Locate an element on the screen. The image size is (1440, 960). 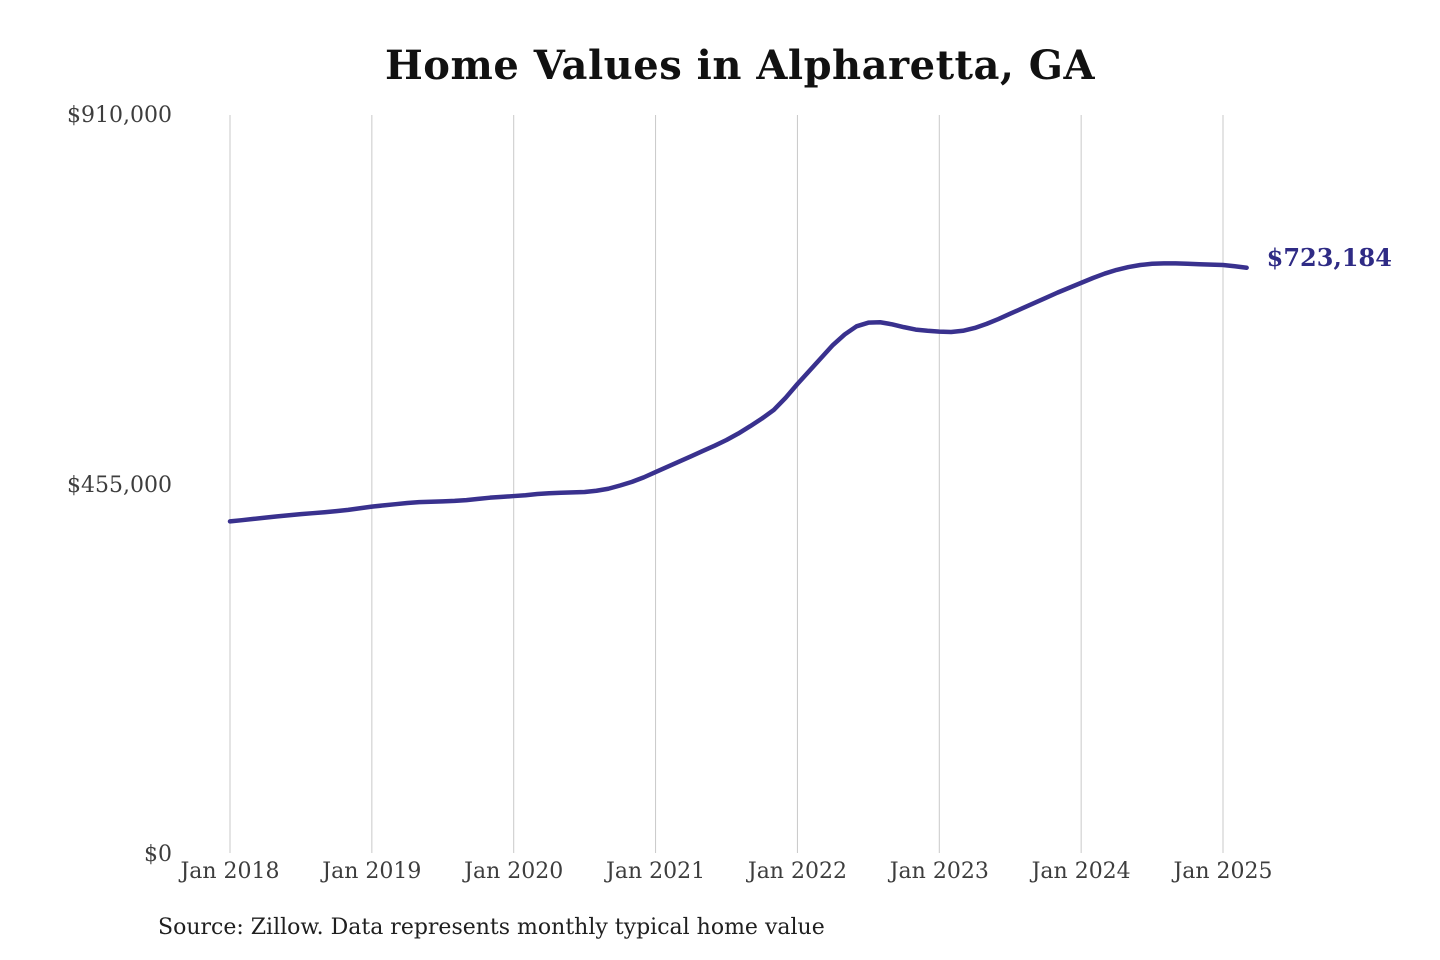
y-tick-label: $455,000 is located at coordinates (119, 485).